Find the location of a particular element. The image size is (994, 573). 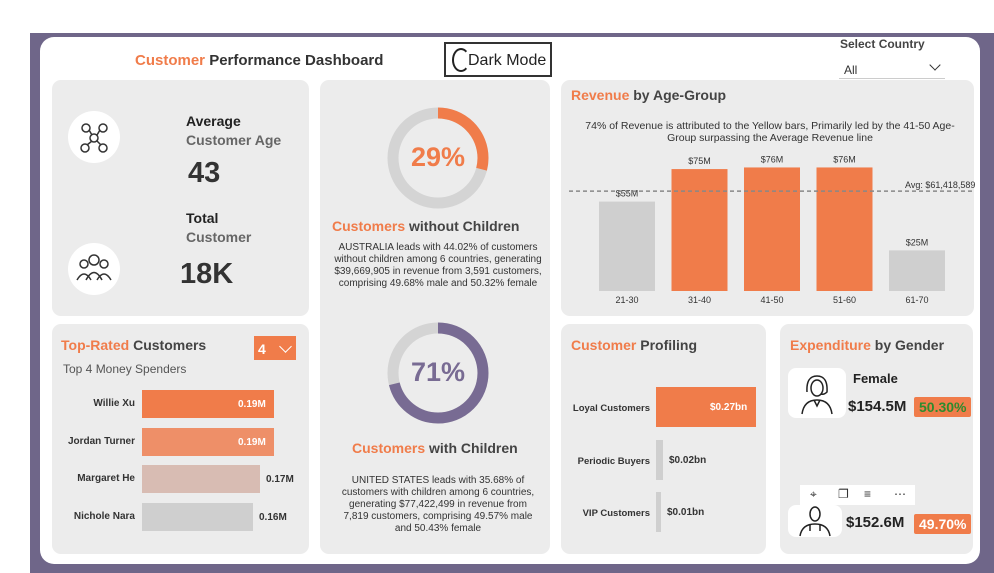

profiling-card is located at coordinates (663, 439).